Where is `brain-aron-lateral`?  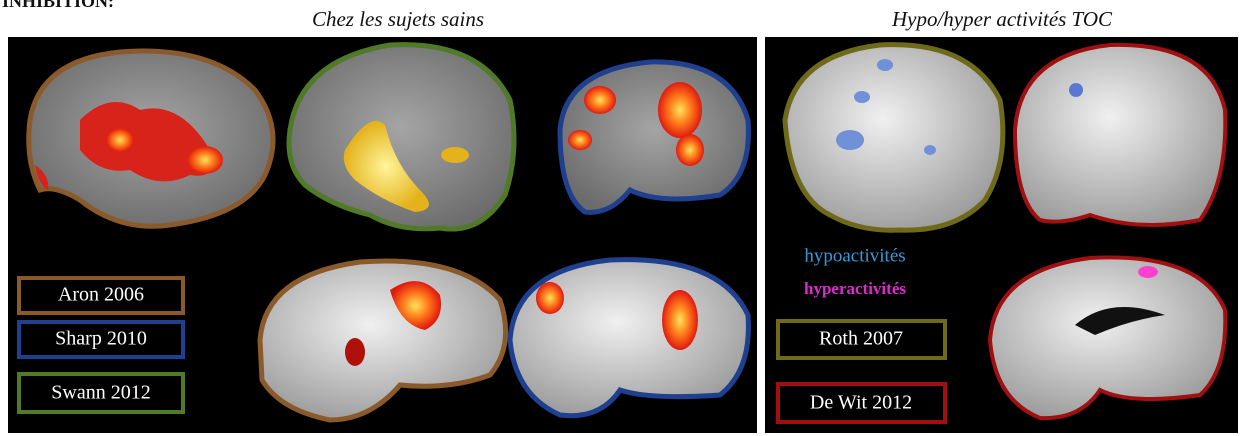 brain-aron-lateral is located at coordinates (151, 138).